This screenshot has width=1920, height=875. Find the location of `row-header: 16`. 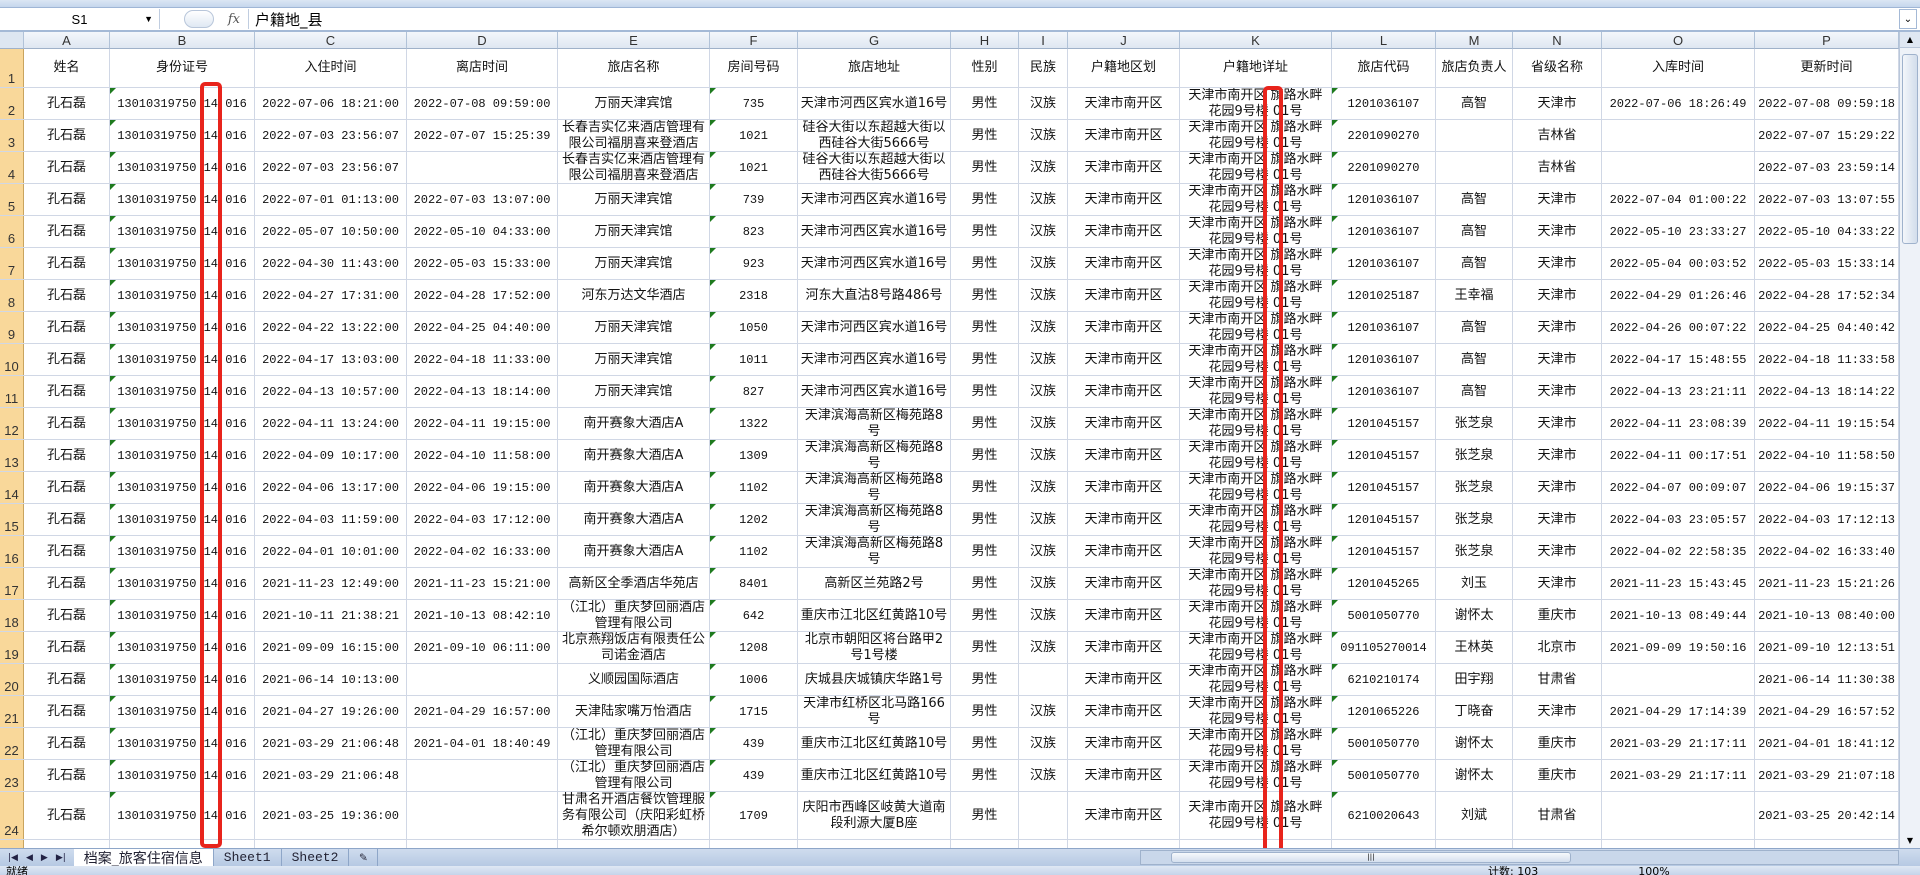

row-header: 16 is located at coordinates (12, 551).